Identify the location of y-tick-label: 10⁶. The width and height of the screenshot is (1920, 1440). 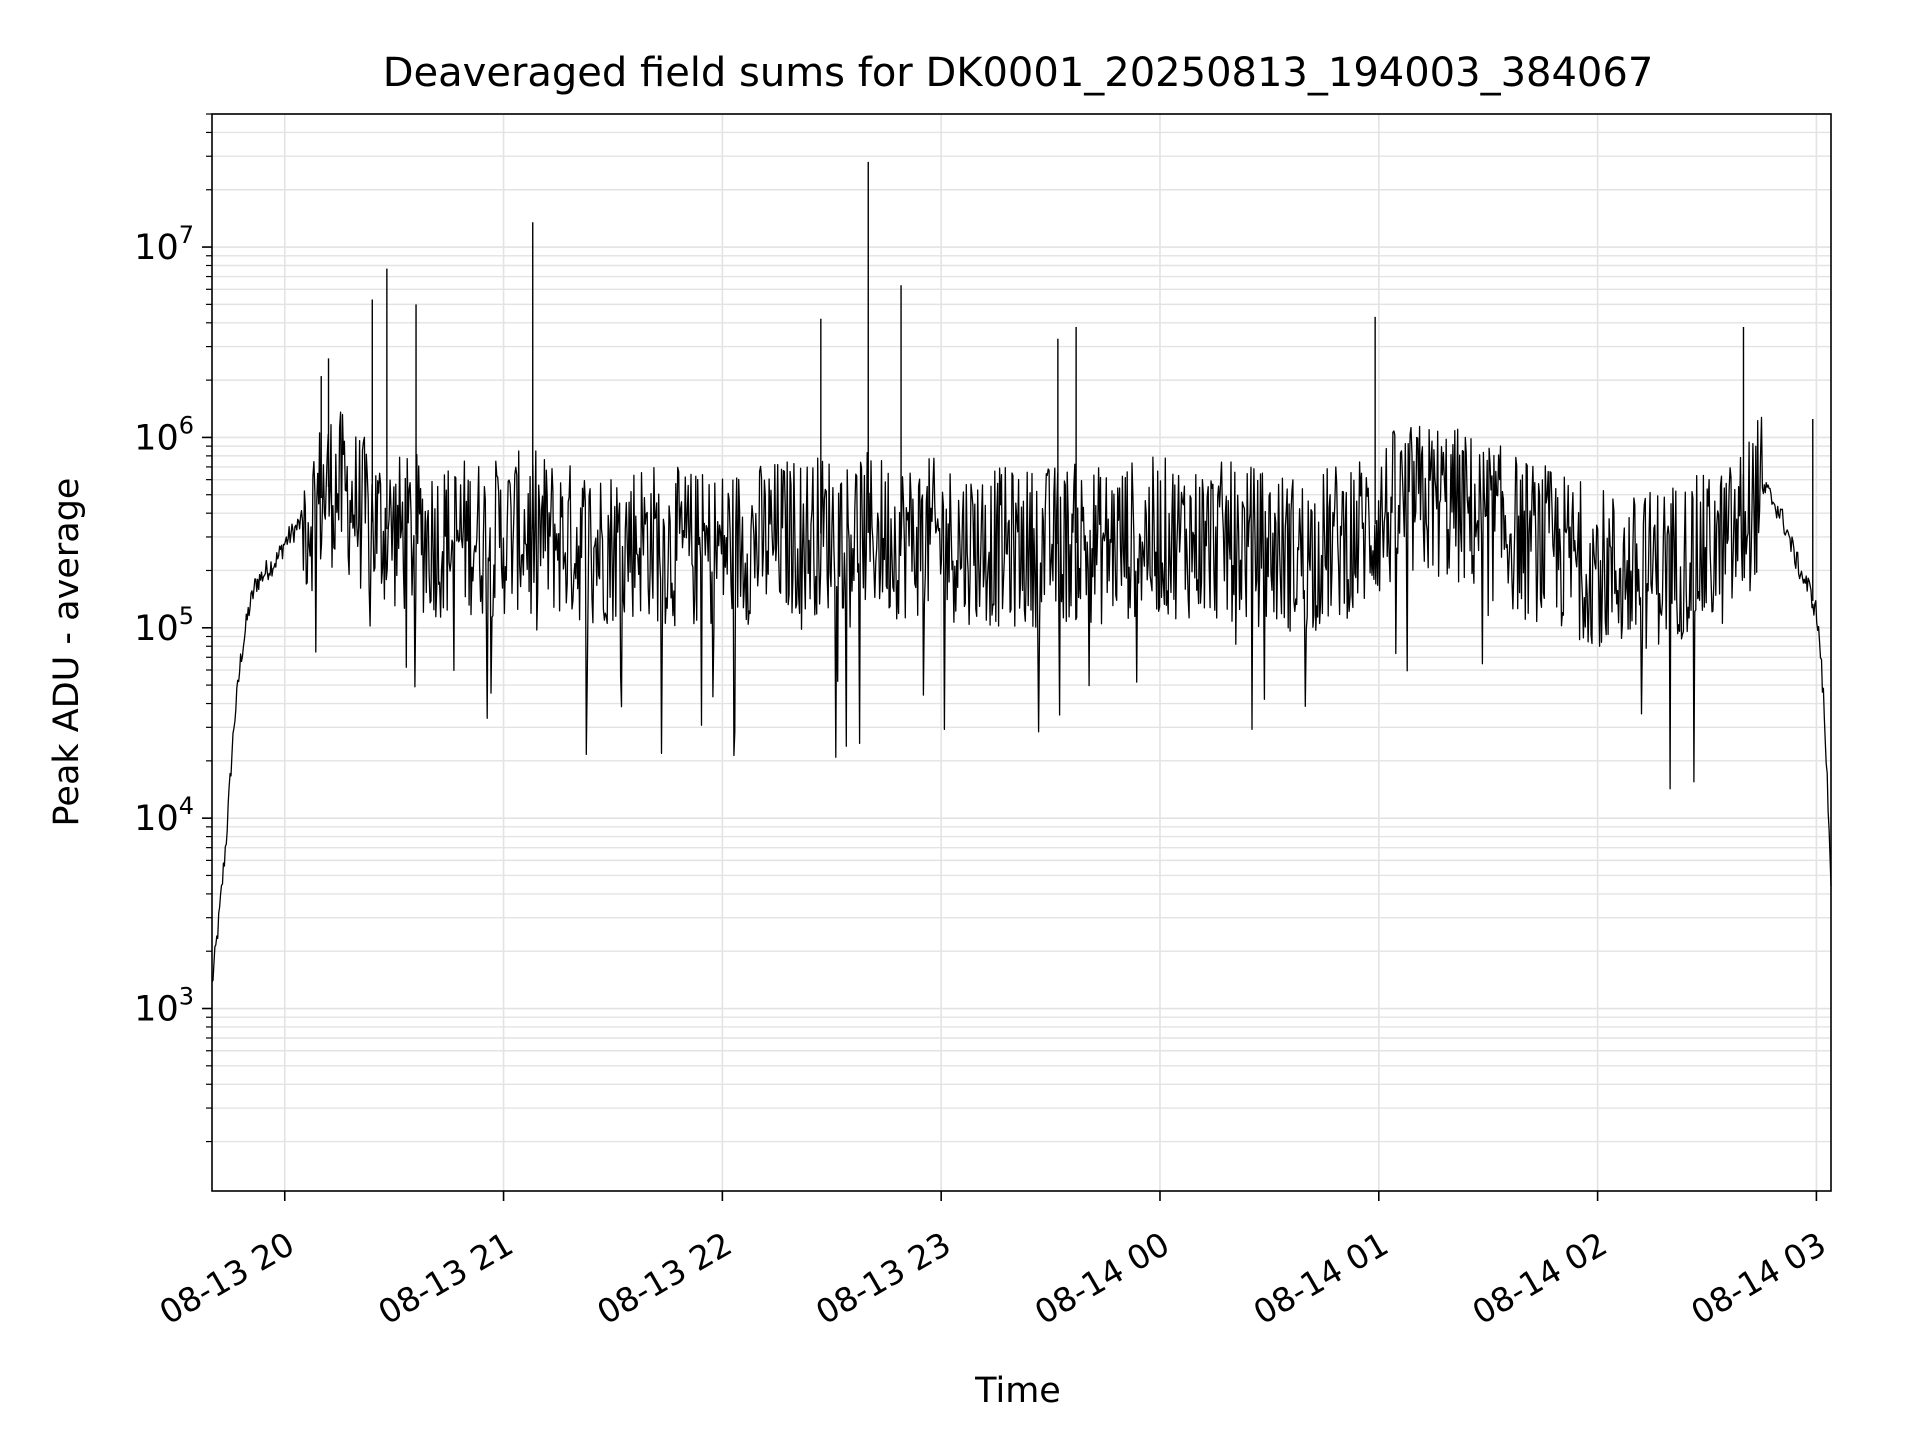
(164, 434).